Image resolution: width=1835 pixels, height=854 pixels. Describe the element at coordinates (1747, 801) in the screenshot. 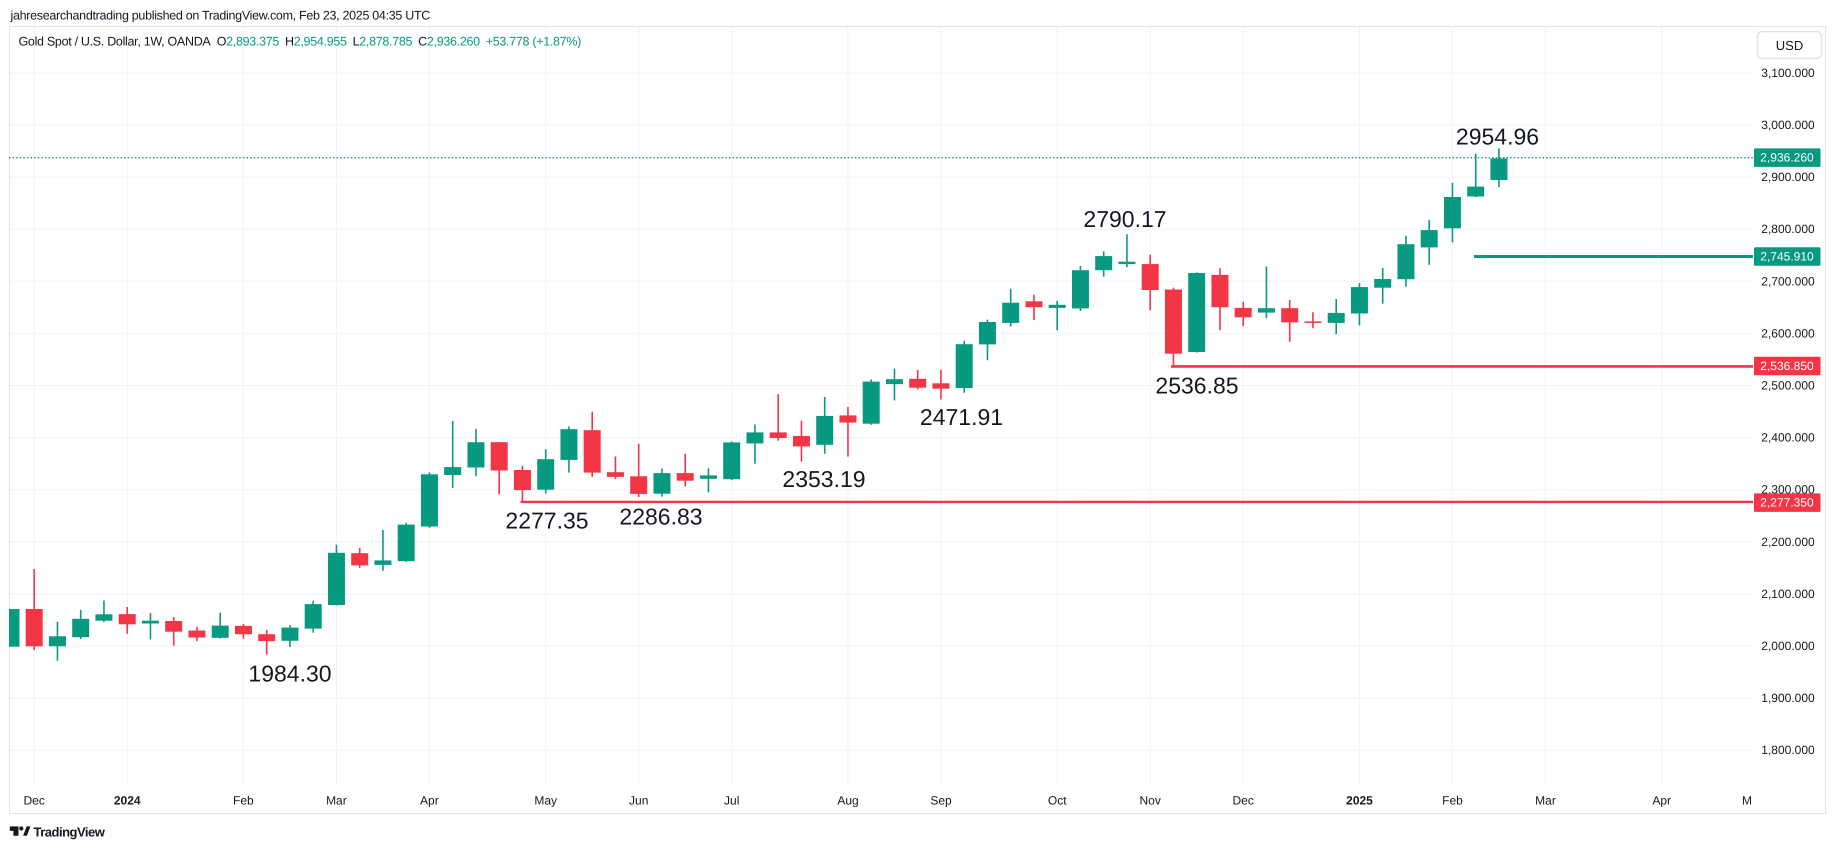

I see `svg-text: M` at that location.